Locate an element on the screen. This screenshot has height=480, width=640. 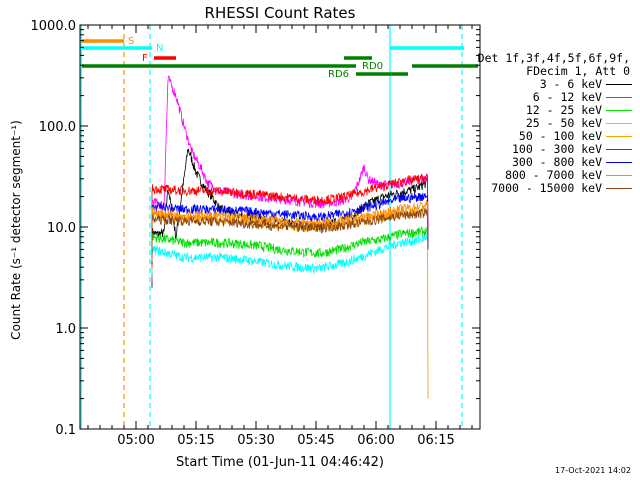
y-tick-label: 1000.0 is located at coordinates (54, 26).